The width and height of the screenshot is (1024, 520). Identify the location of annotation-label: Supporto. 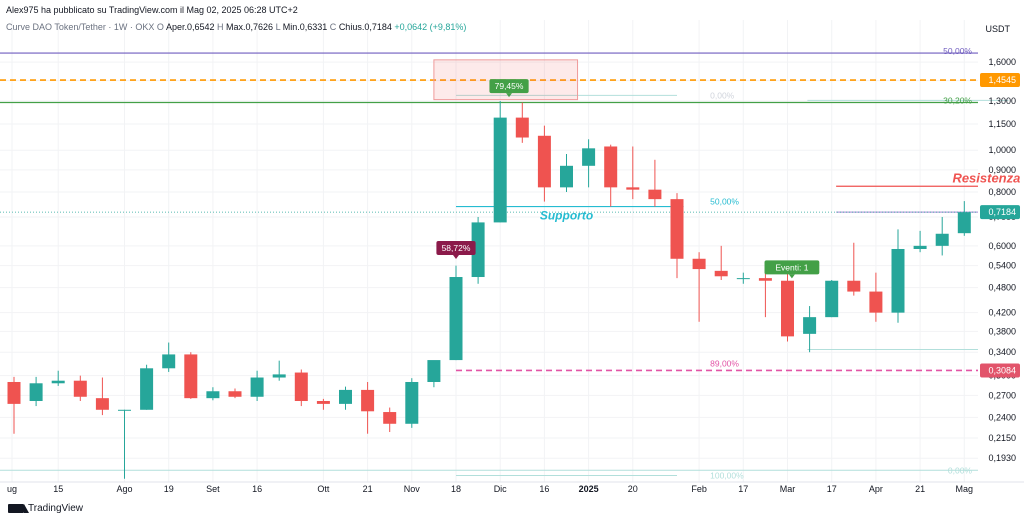
(566, 216).